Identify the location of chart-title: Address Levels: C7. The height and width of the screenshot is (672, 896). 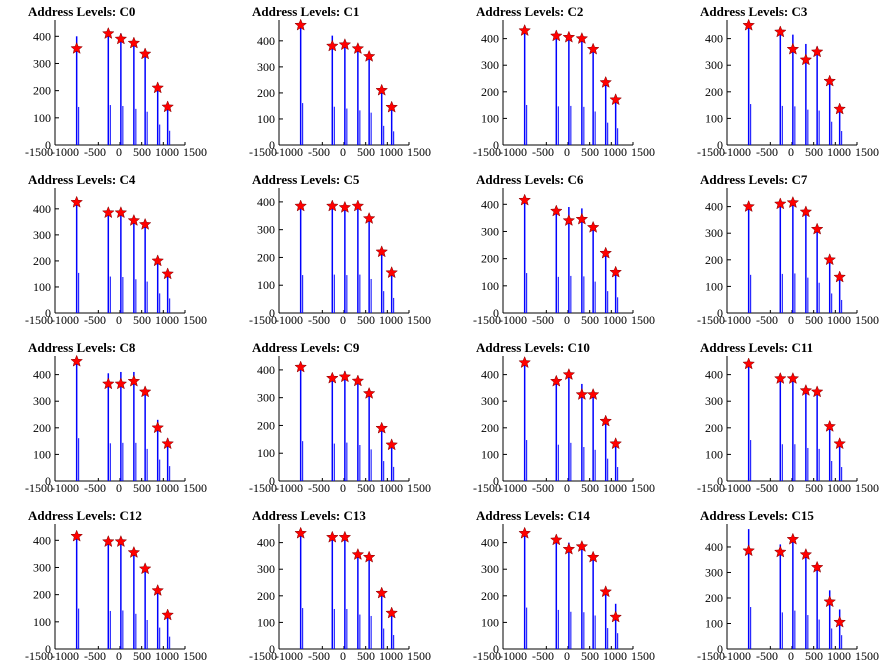
(754, 179).